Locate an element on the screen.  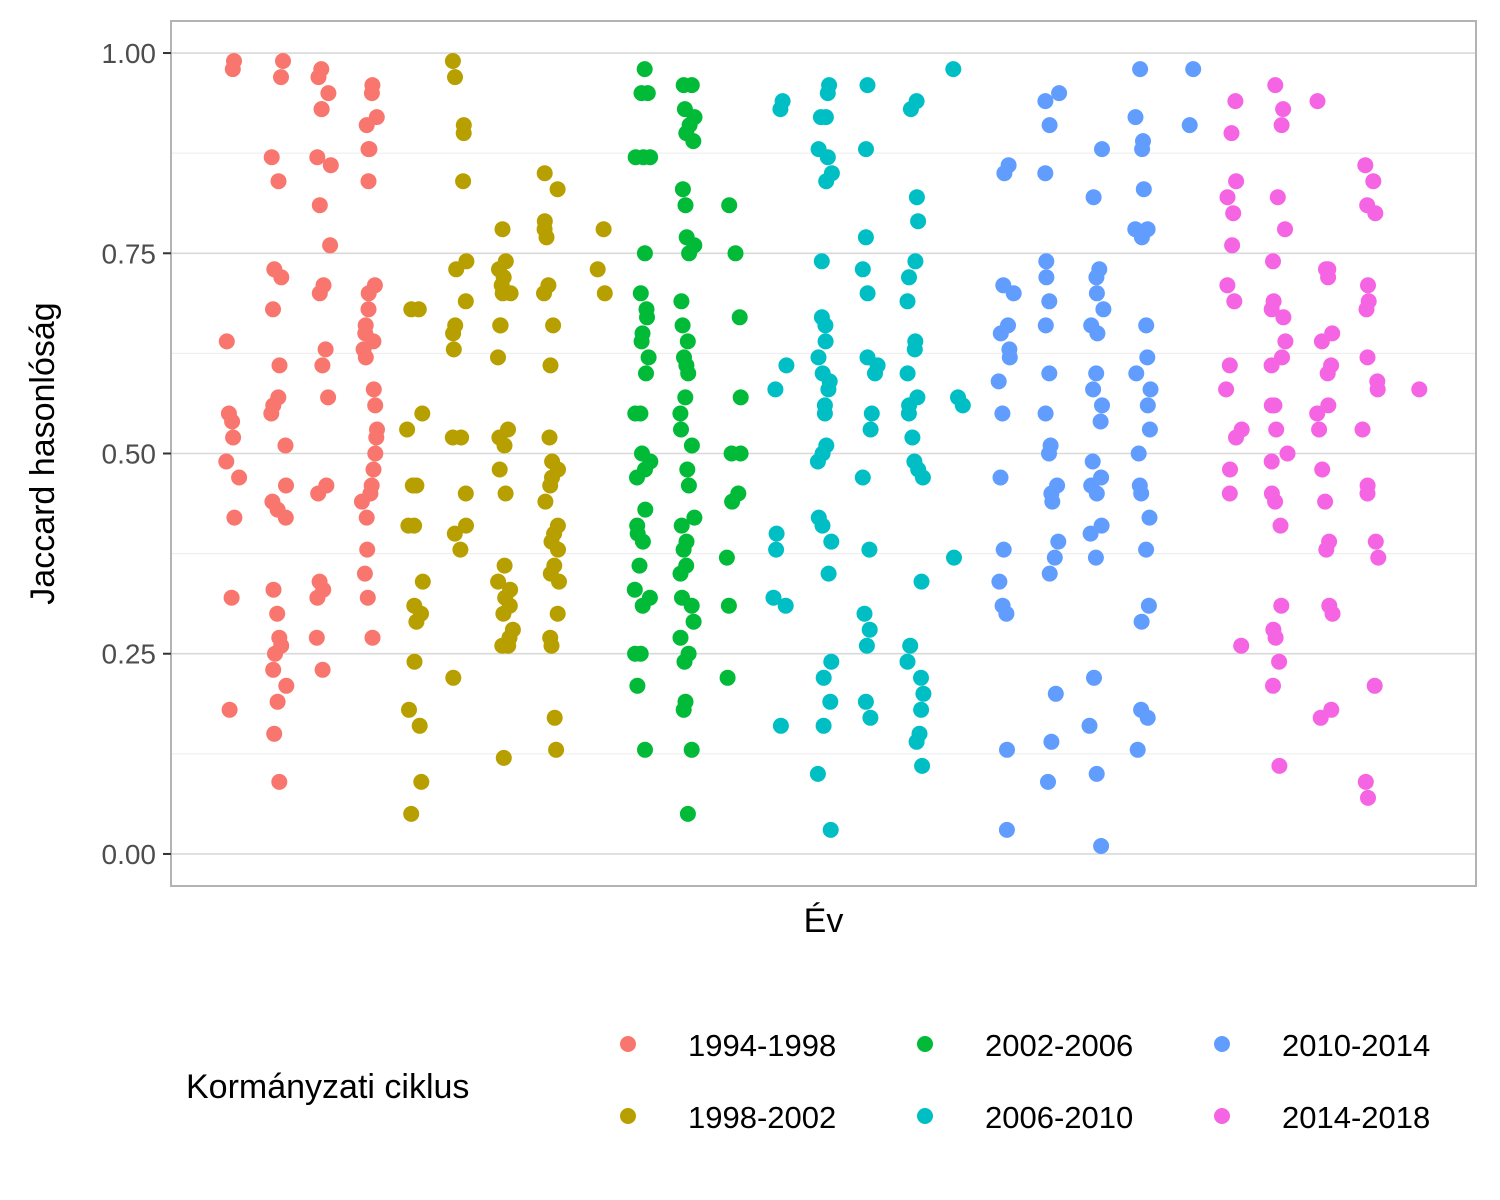
legend-label: 2010-2014 is located at coordinates (1356, 1045).